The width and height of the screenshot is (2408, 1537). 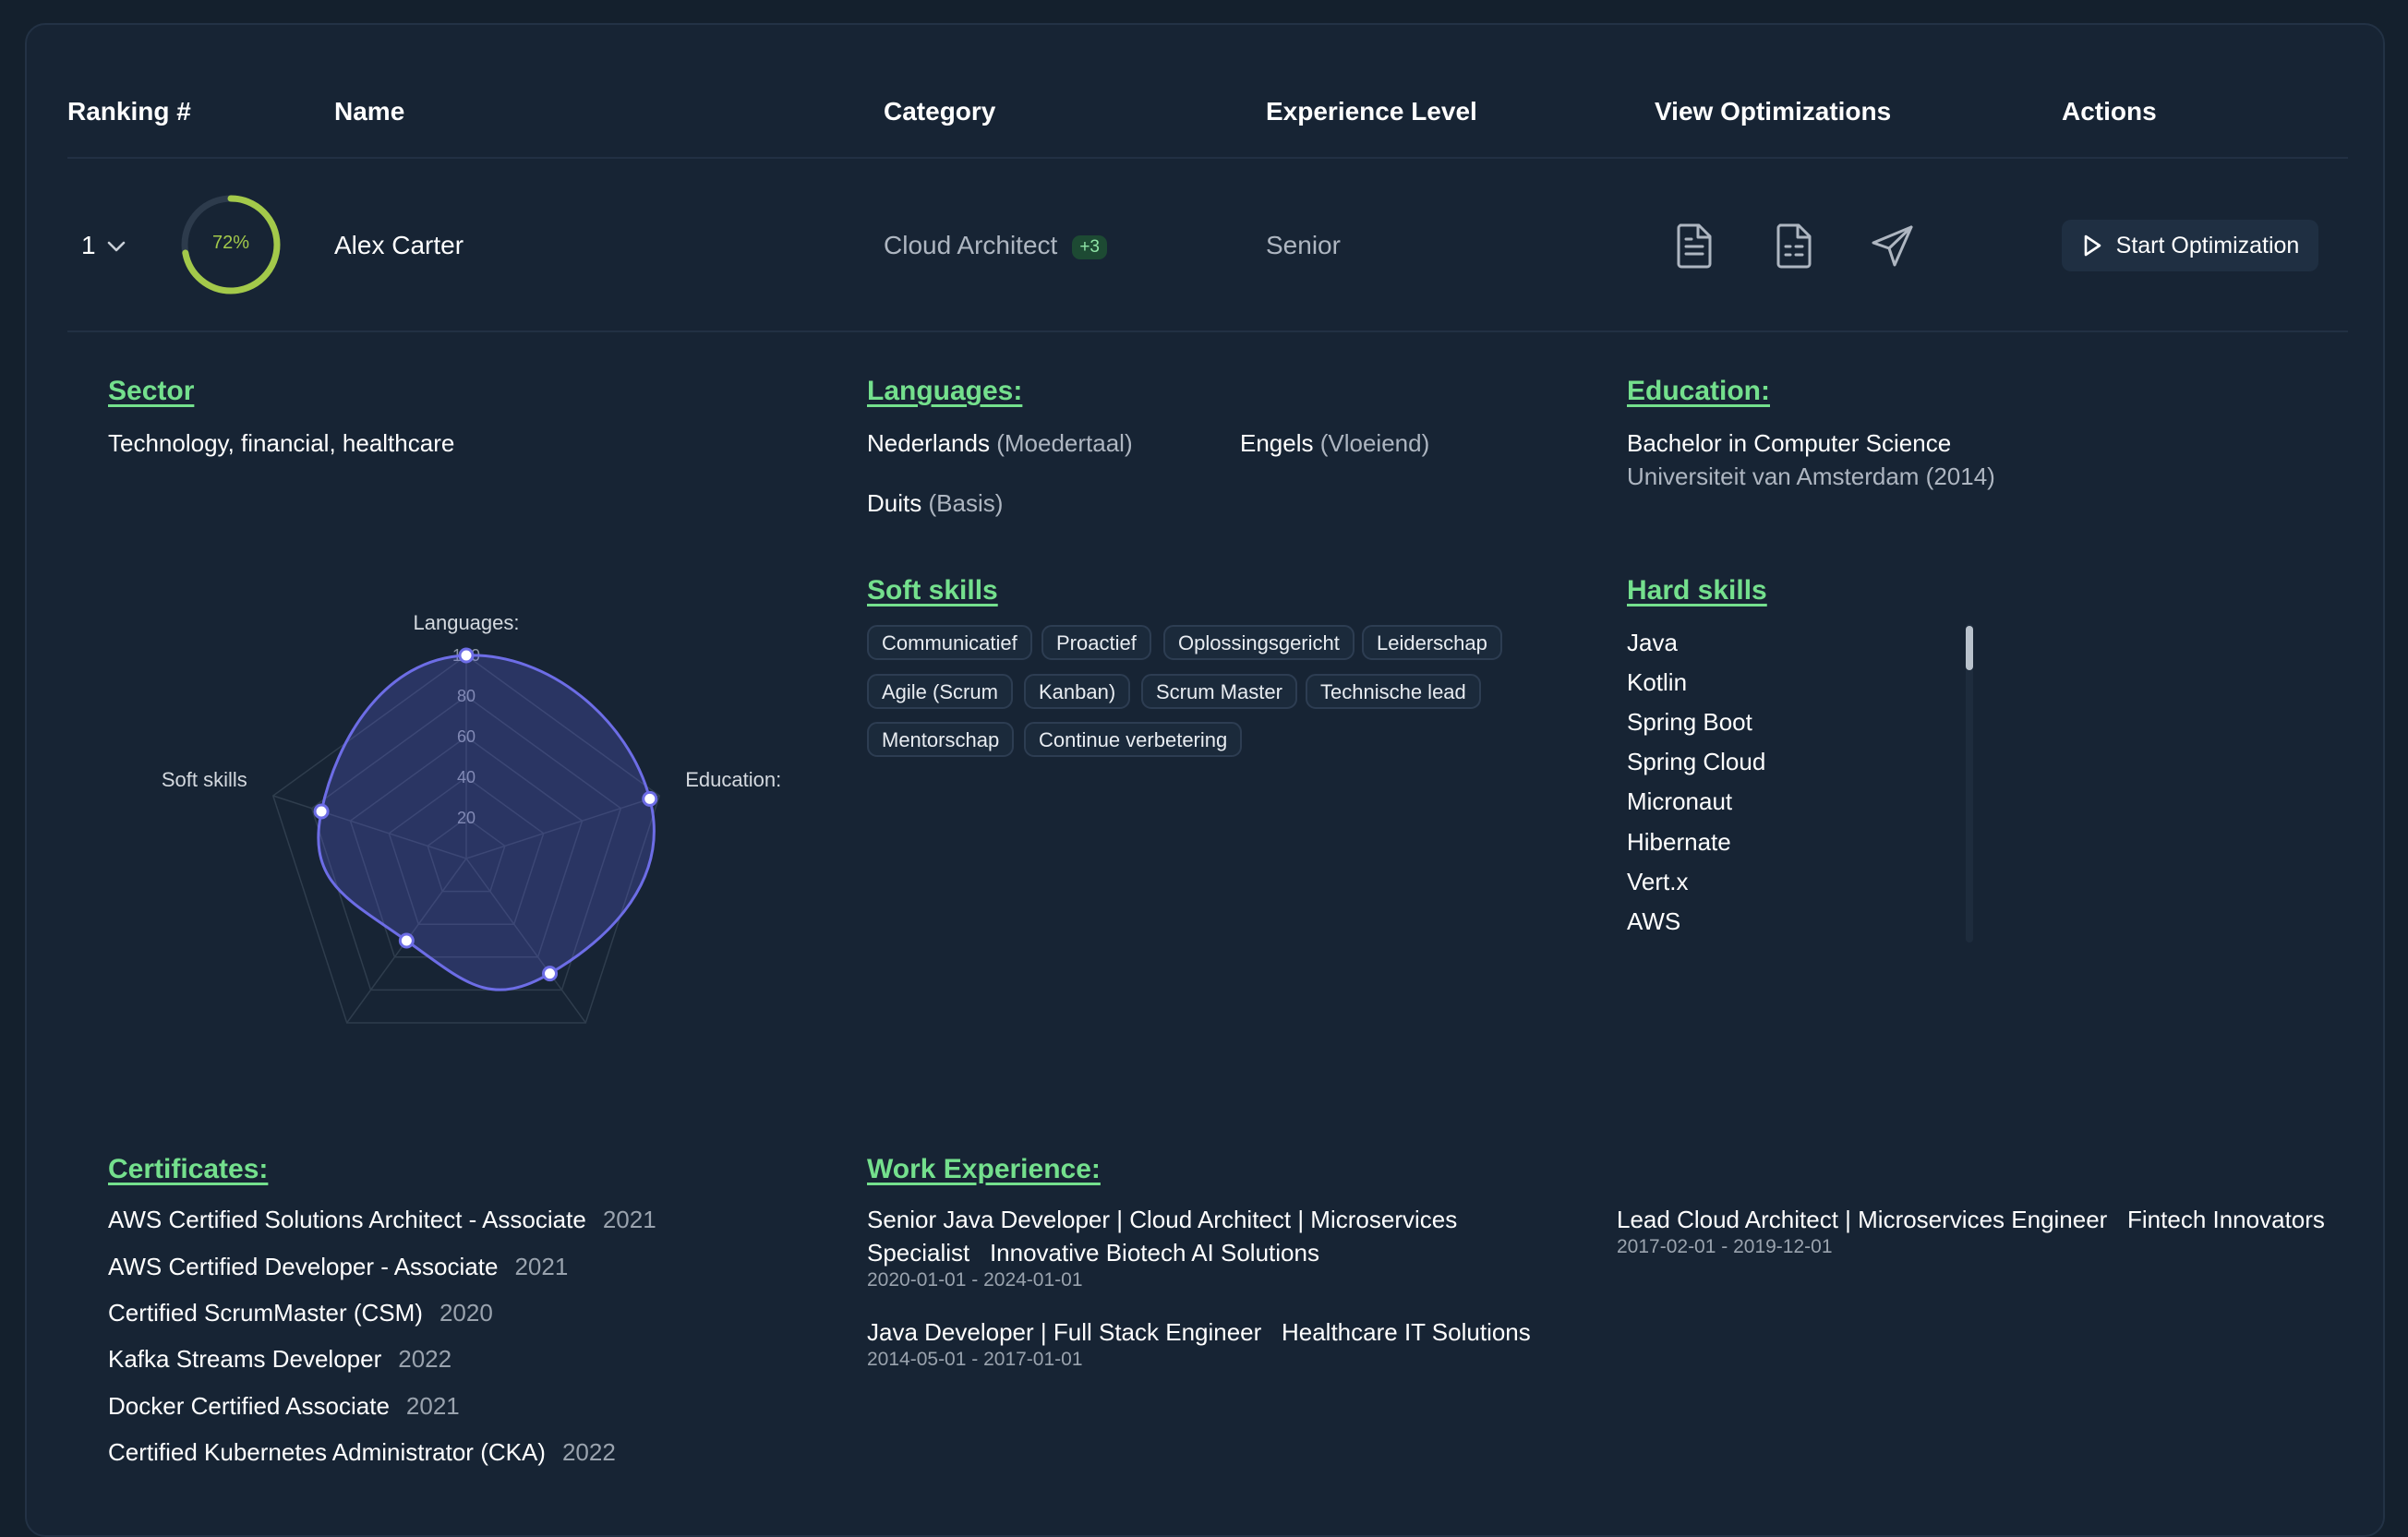 I want to click on hard-skill-item: Java, so click(x=1652, y=642).